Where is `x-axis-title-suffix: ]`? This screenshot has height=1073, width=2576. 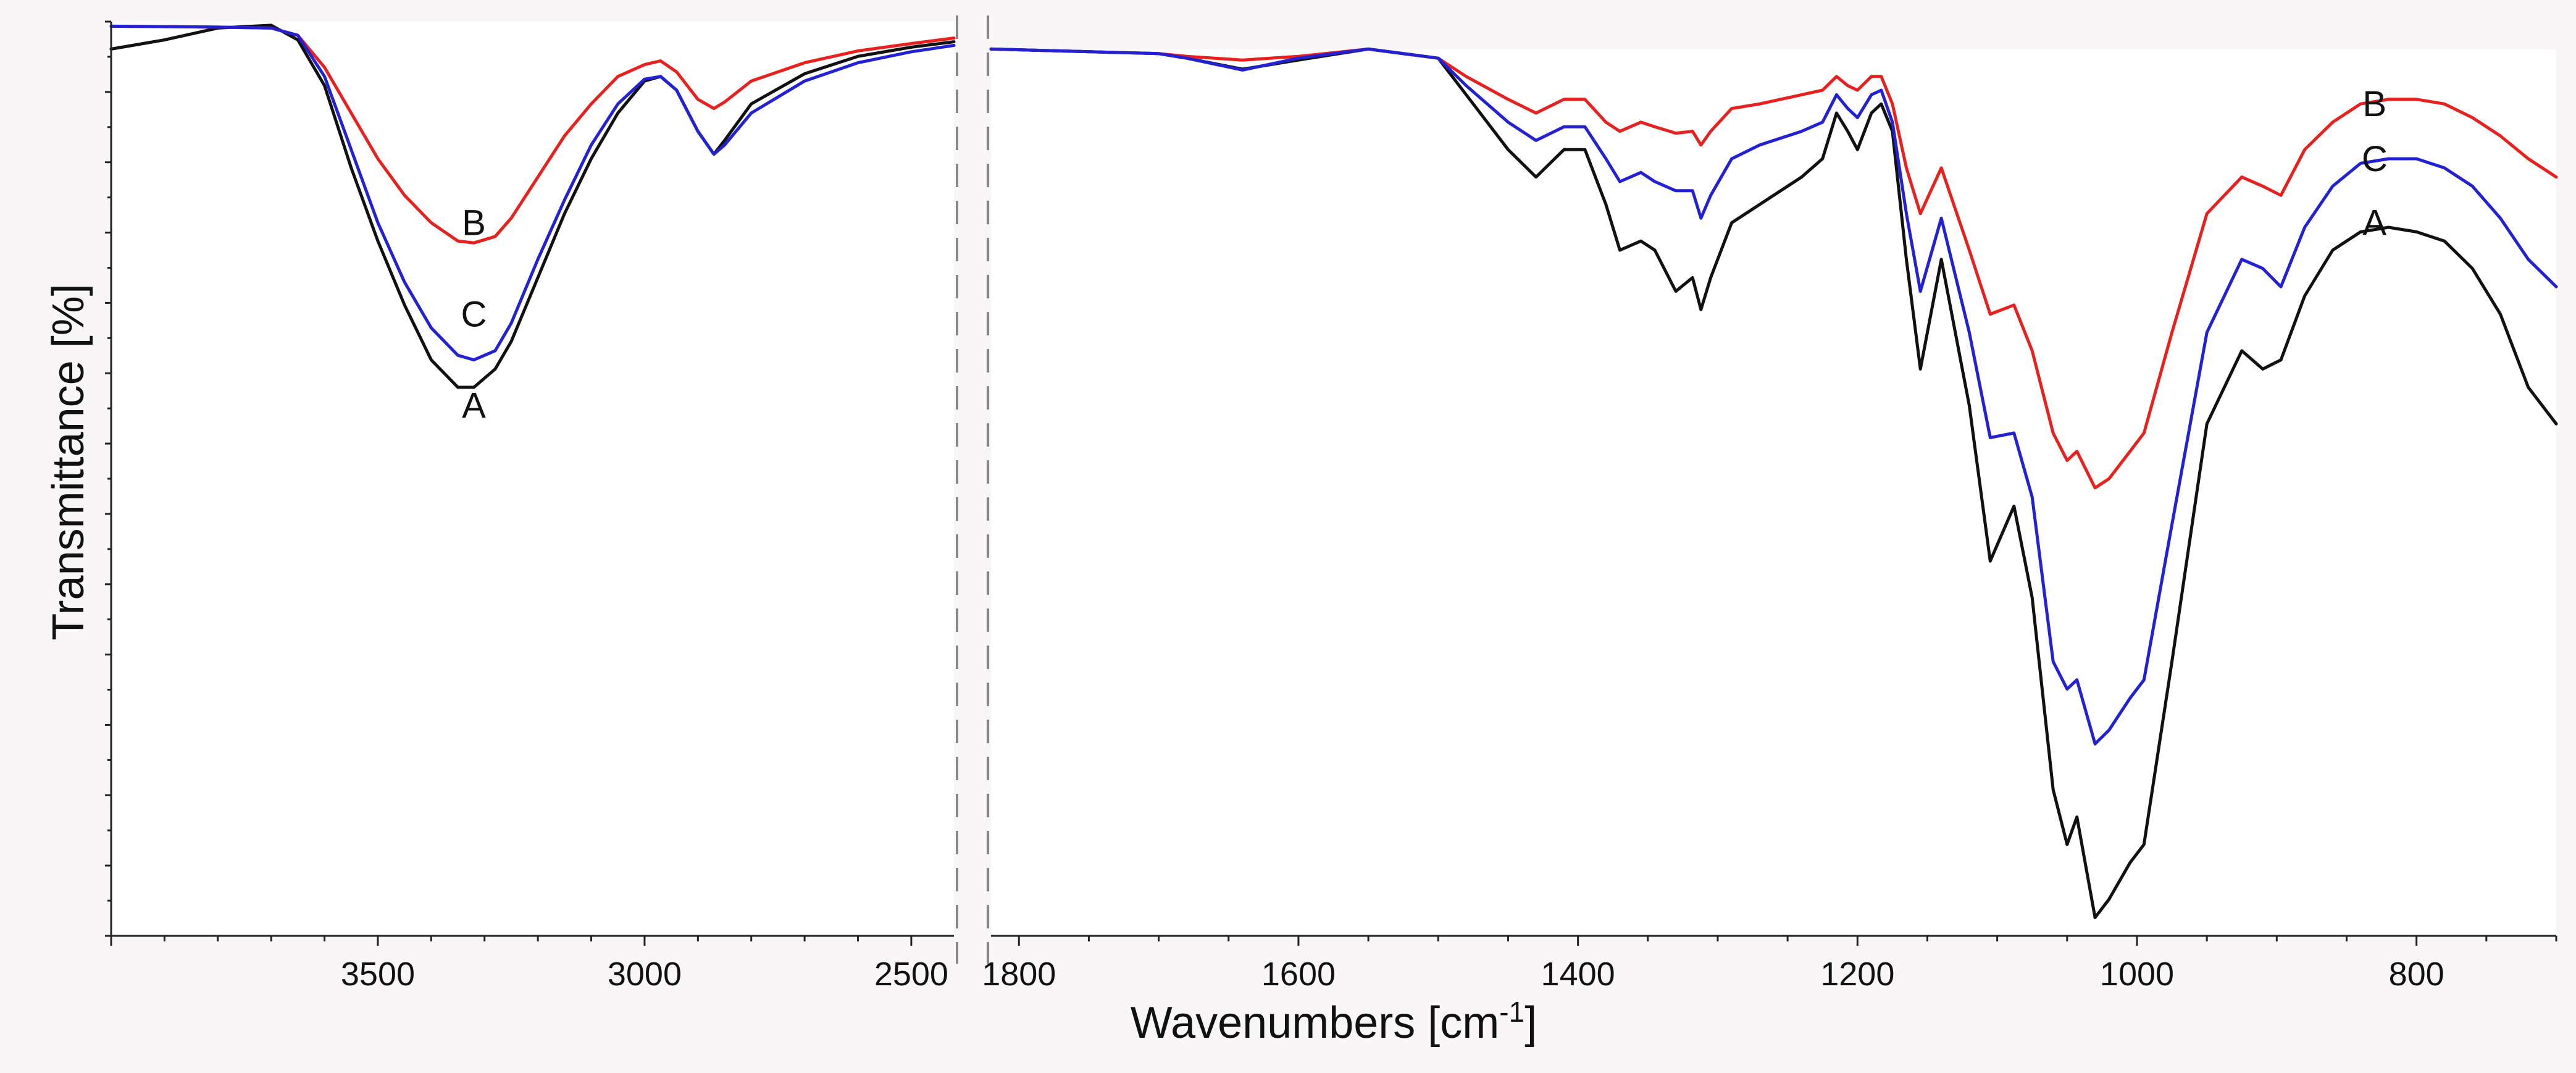
x-axis-title-suffix: ] is located at coordinates (1530, 1023).